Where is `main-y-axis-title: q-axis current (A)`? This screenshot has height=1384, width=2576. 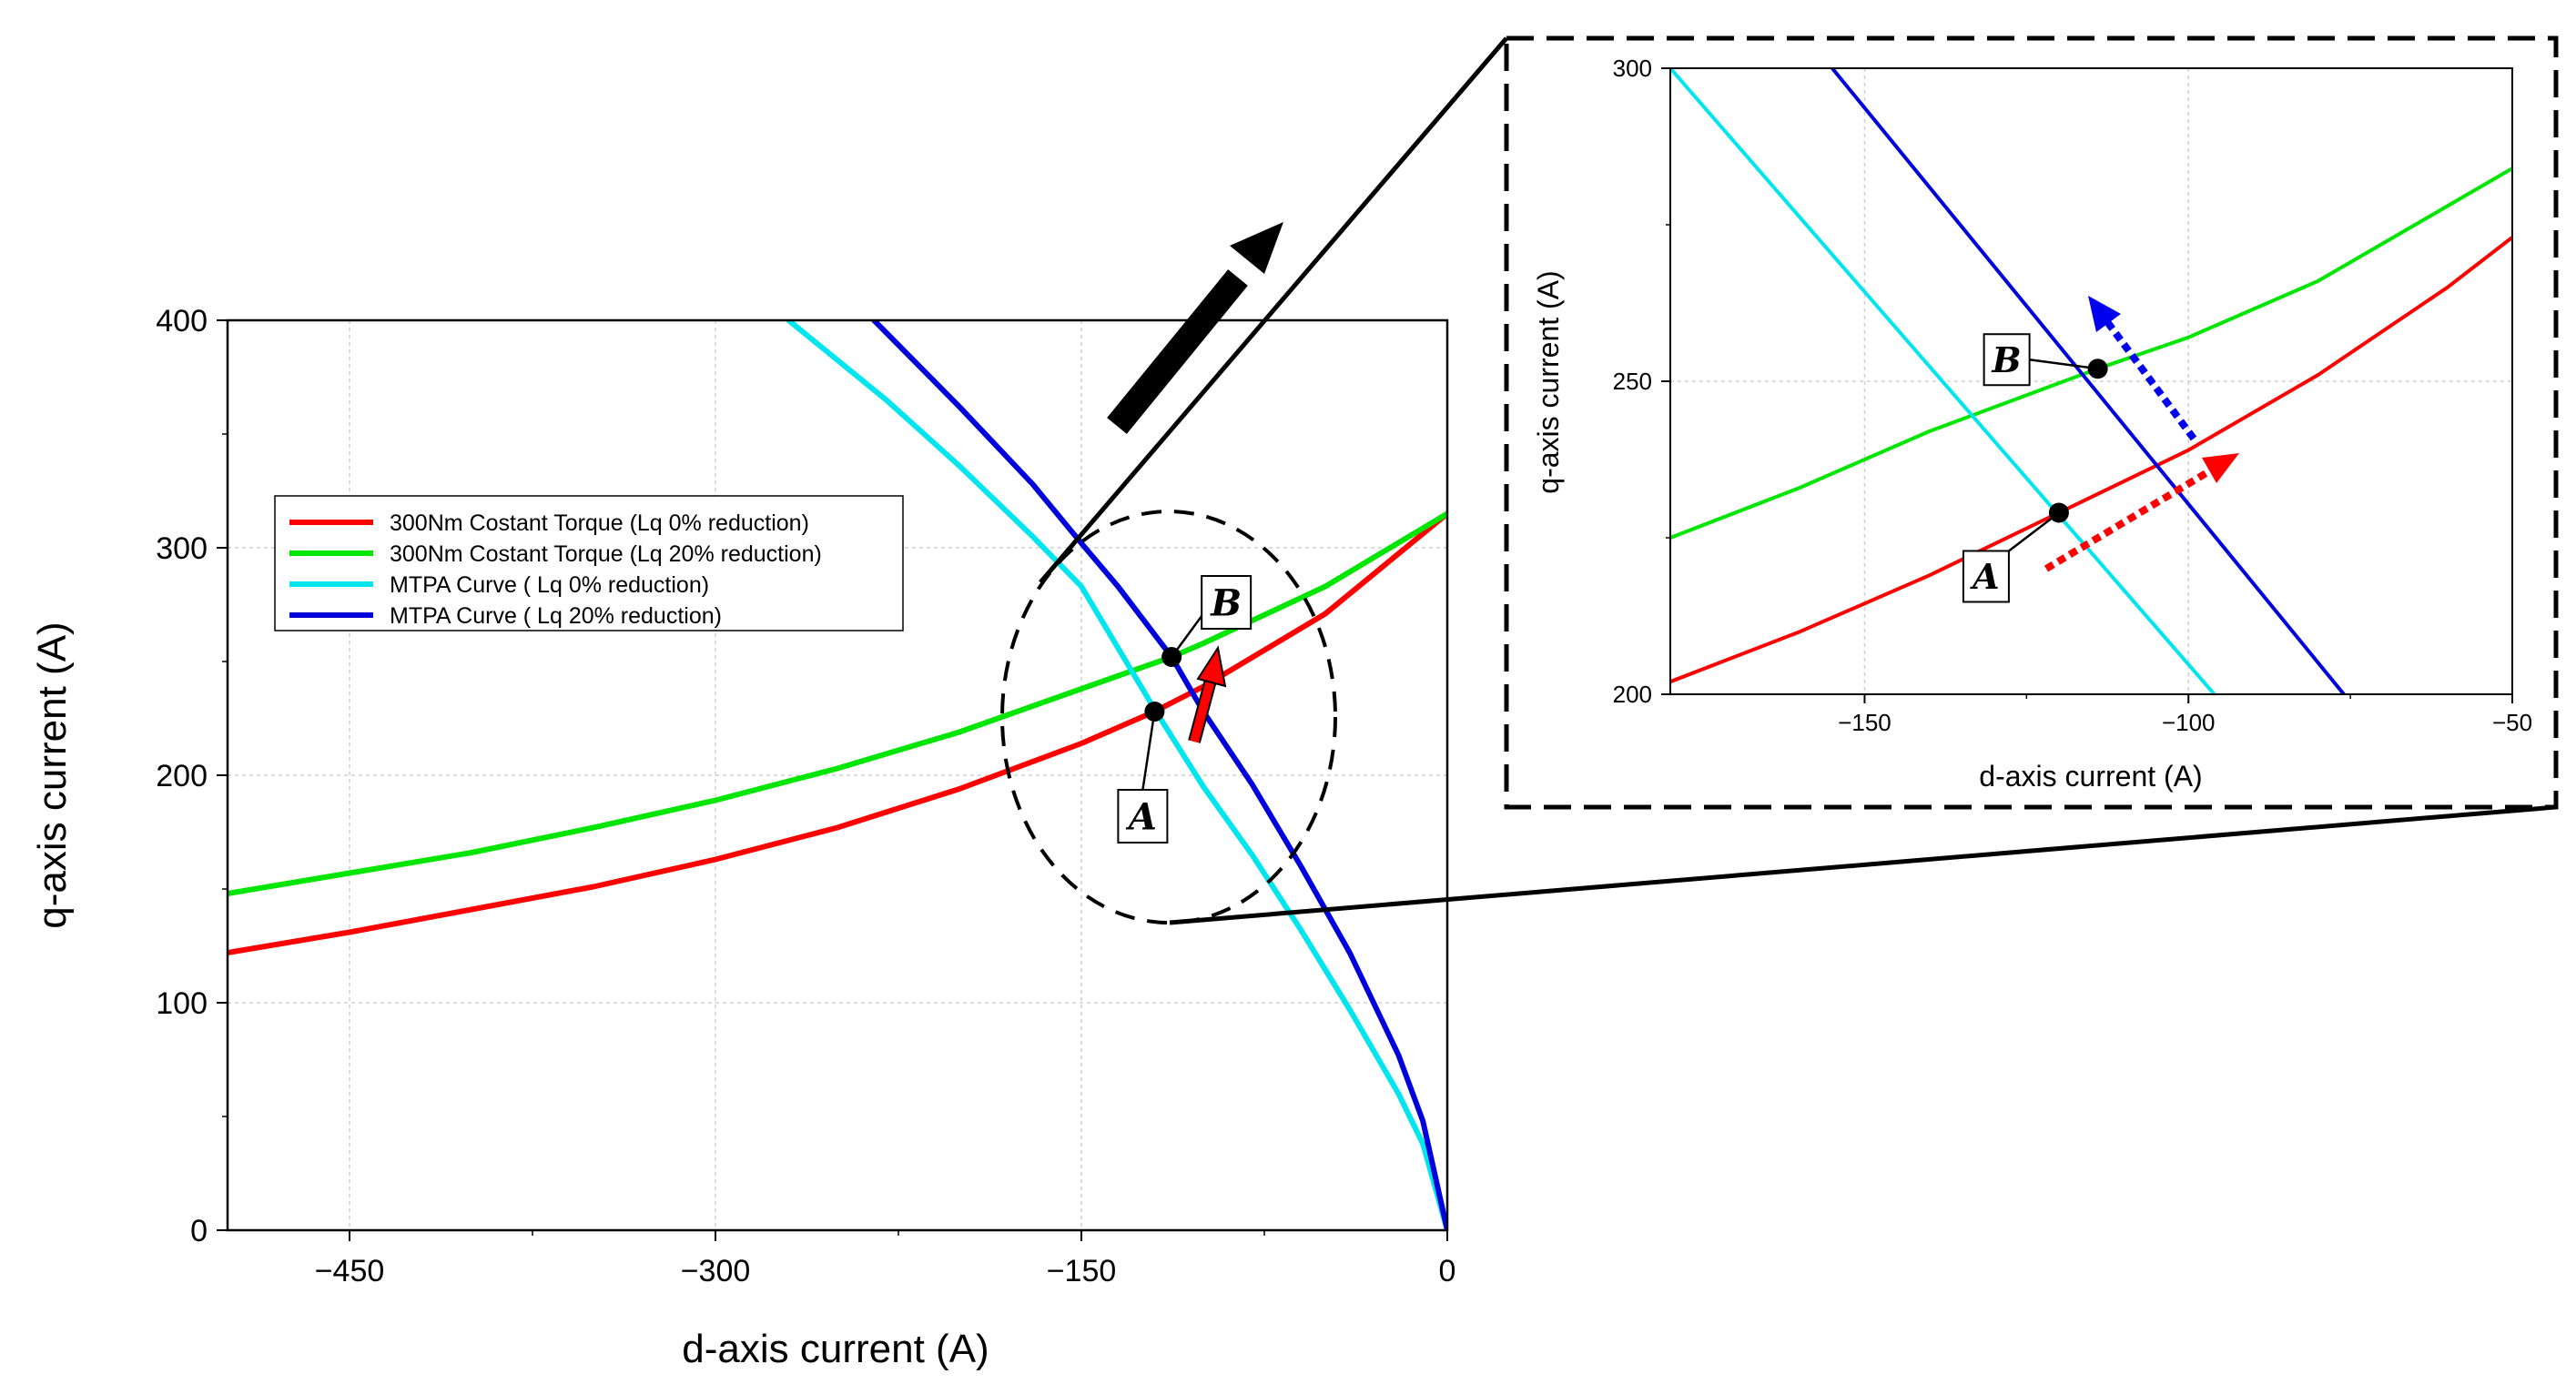
main-y-axis-title: q-axis current (A) is located at coordinates (52, 775).